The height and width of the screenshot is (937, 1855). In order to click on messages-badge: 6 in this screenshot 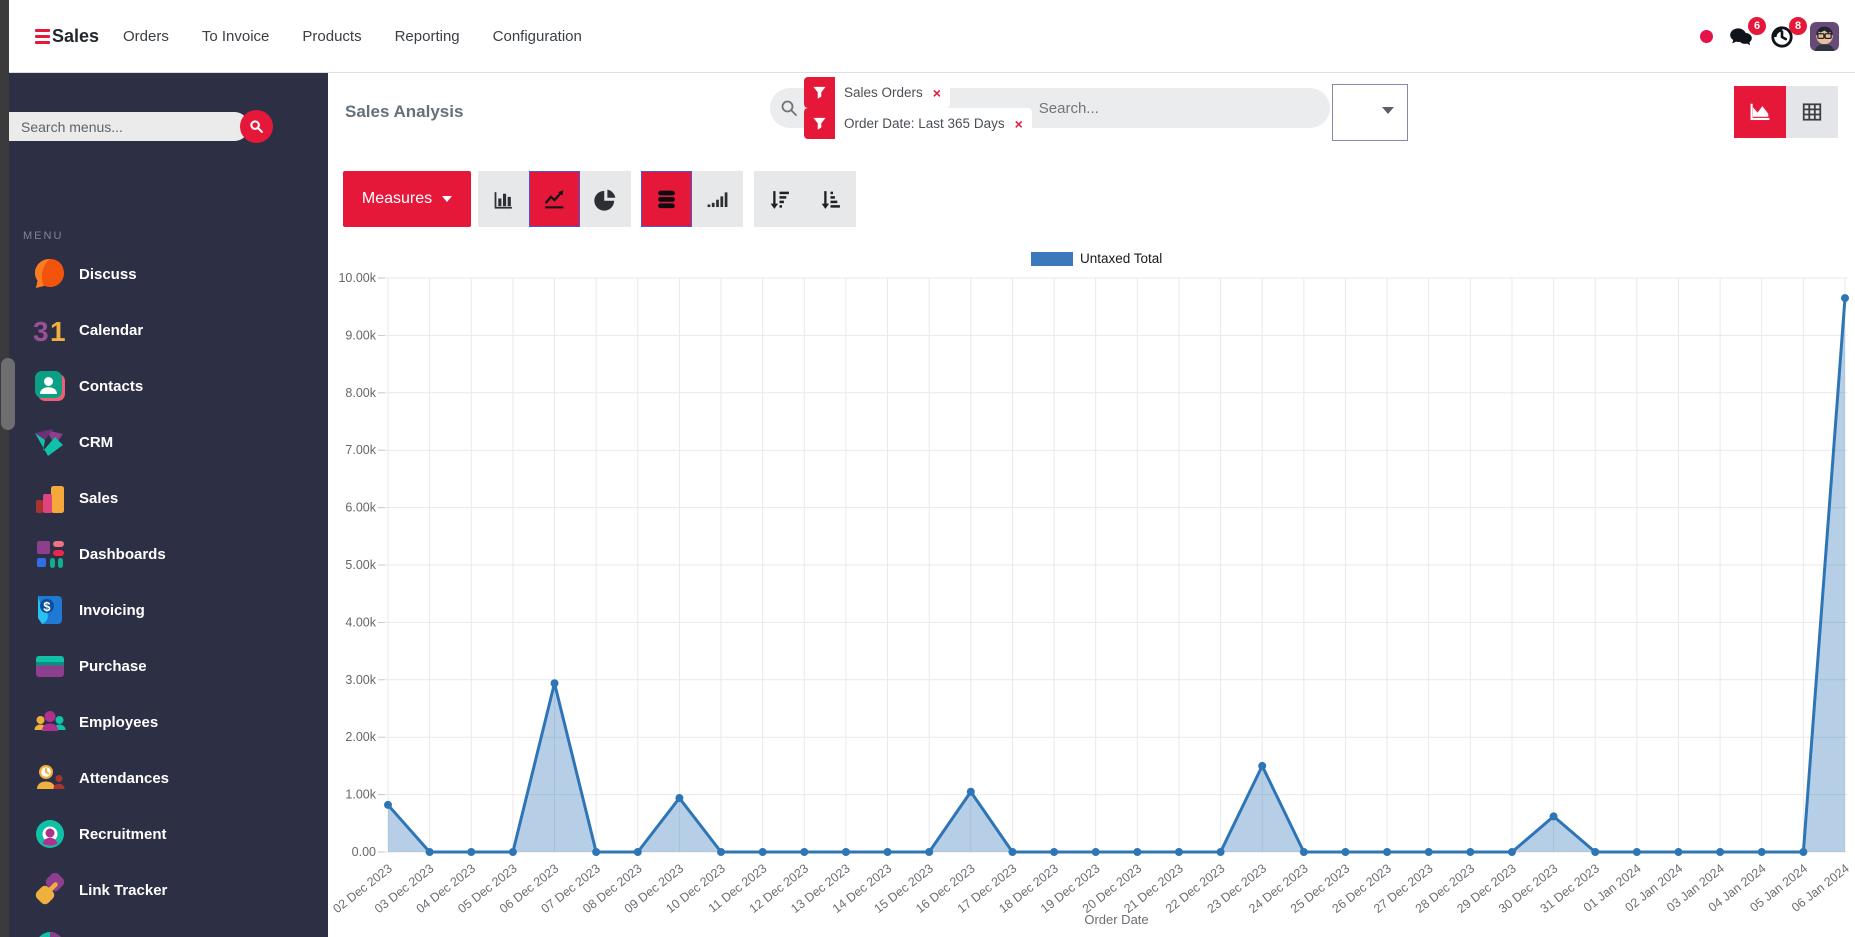, I will do `click(1757, 25)`.